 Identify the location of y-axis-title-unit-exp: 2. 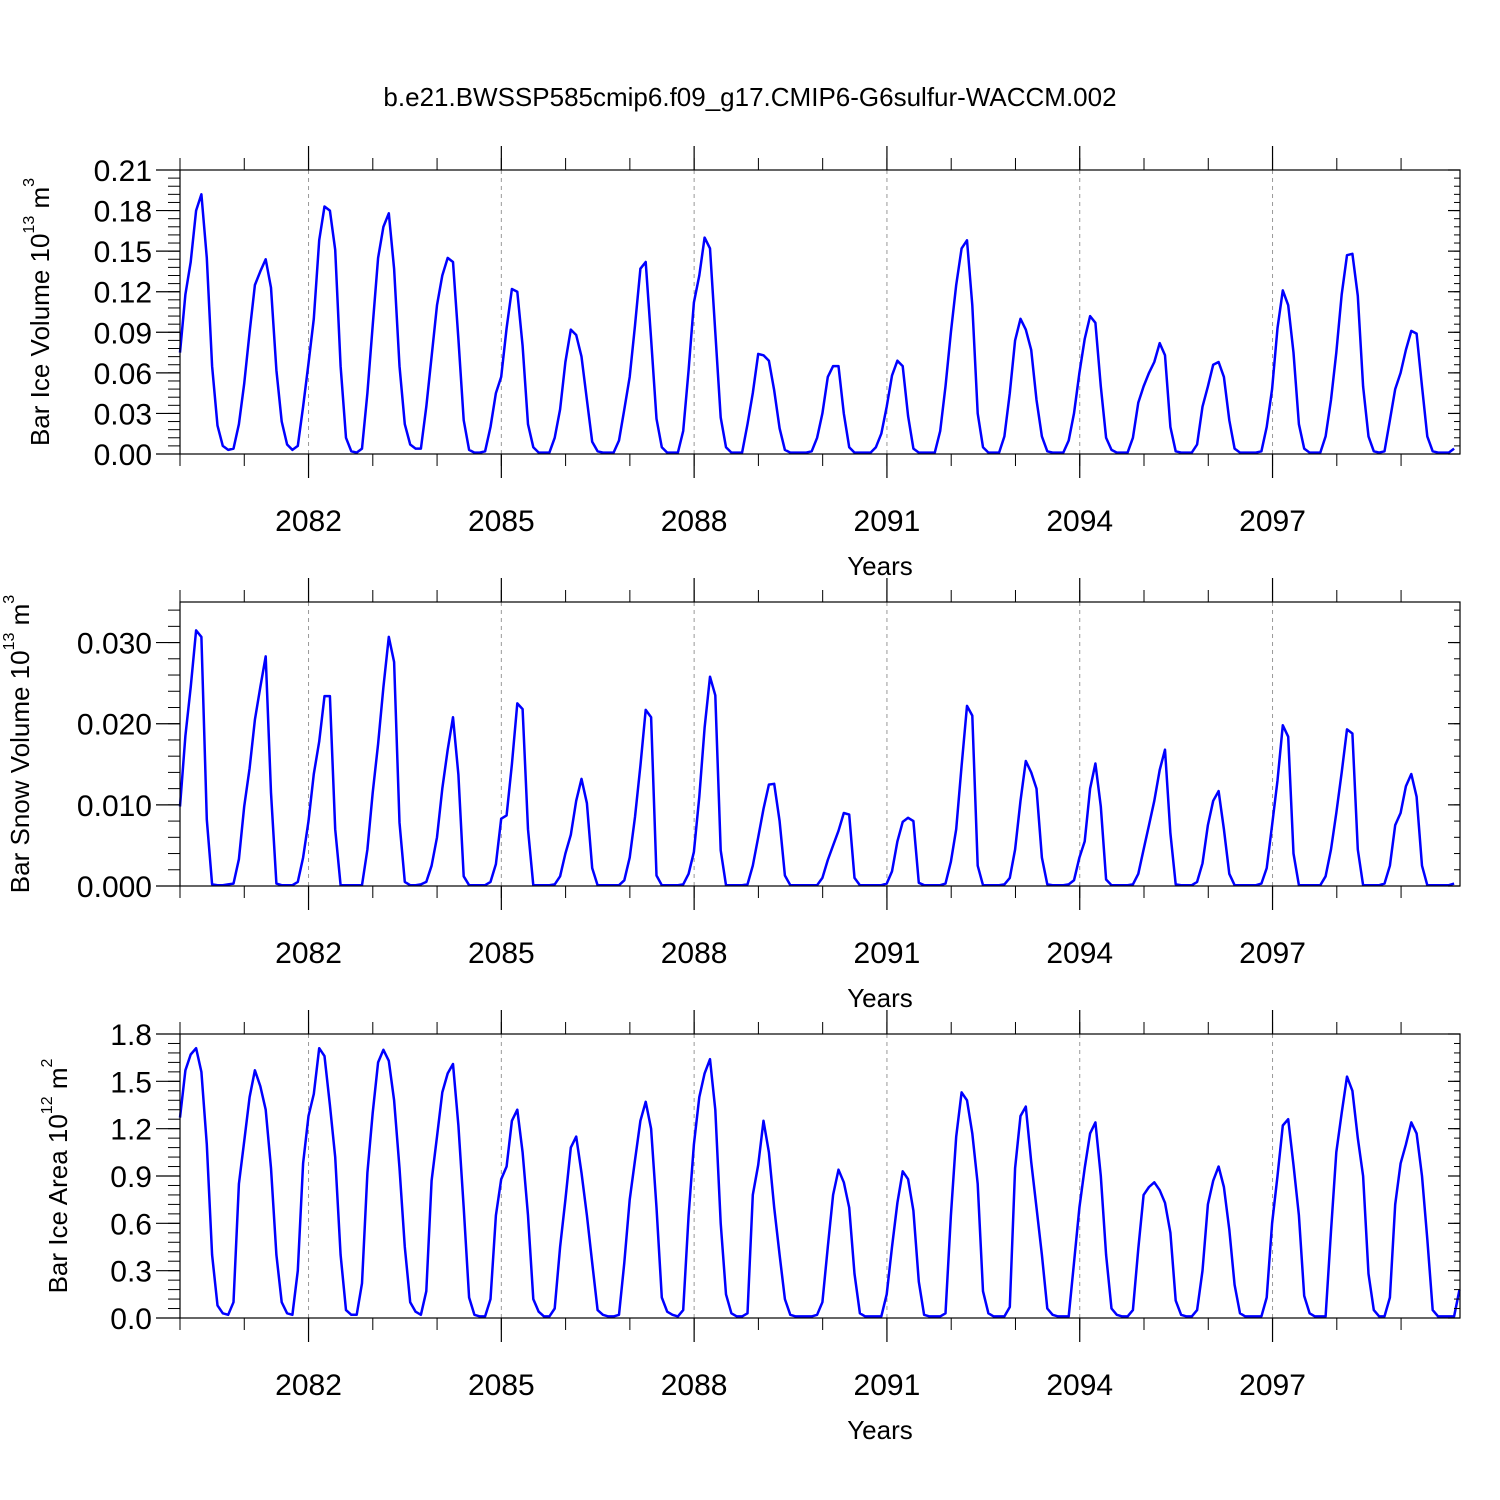
(47, 1062).